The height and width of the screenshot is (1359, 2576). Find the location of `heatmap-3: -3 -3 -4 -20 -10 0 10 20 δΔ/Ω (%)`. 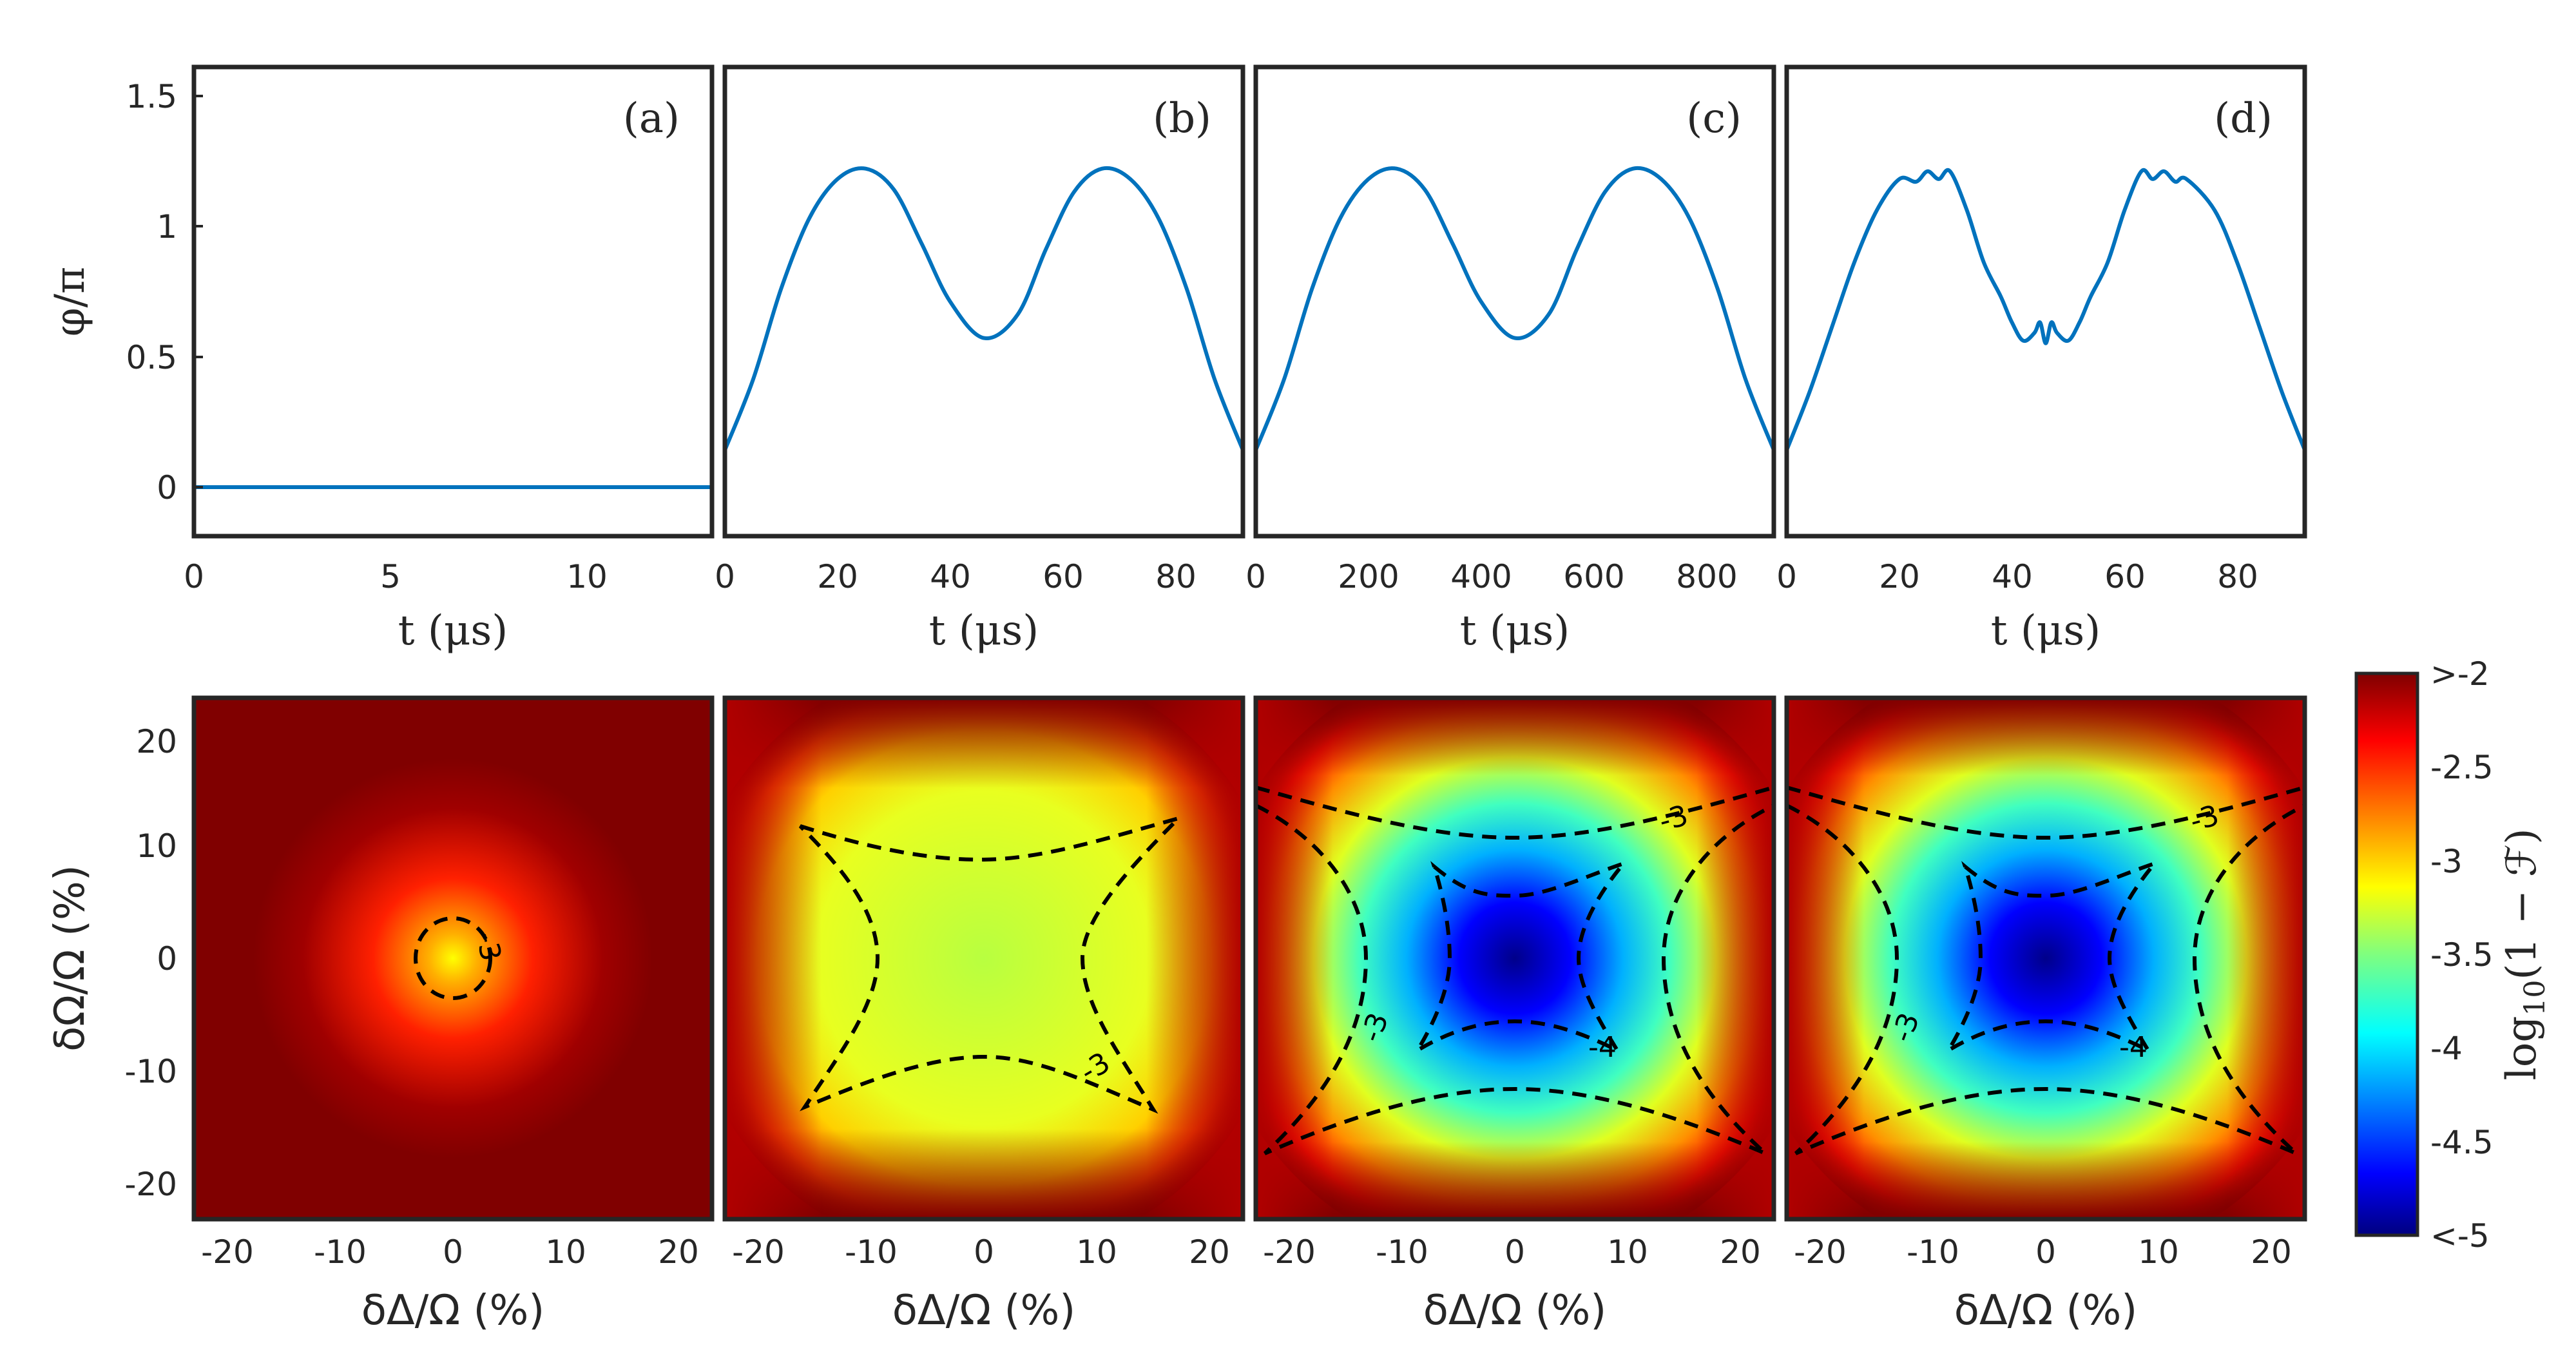

heatmap-3: -3 -3 -4 -20 -10 0 10 20 δΔ/Ω (%) is located at coordinates (1514, 1015).